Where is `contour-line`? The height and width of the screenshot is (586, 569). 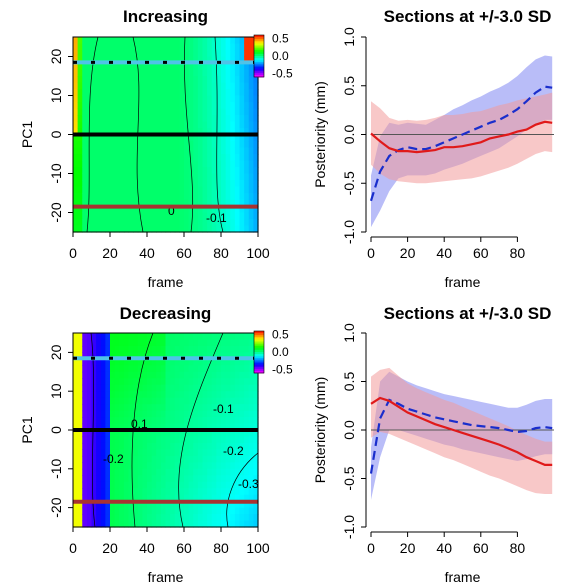
contour-line is located at coordinates (242, 490).